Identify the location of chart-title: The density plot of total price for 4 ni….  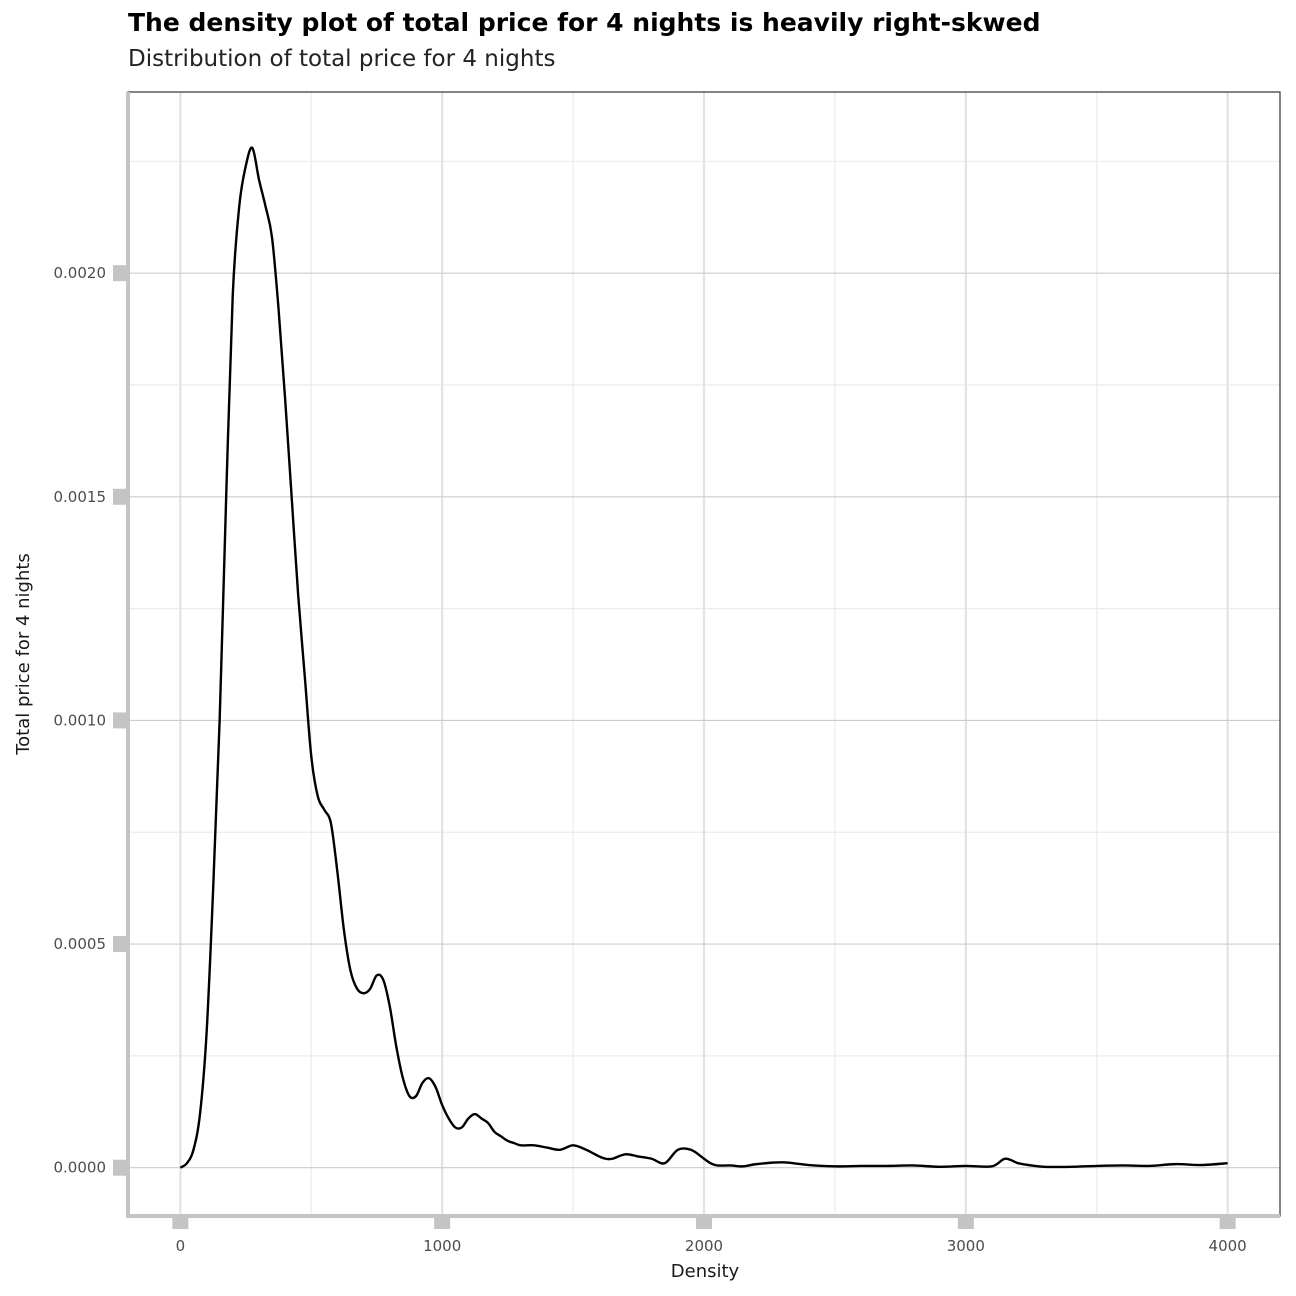
(584, 22).